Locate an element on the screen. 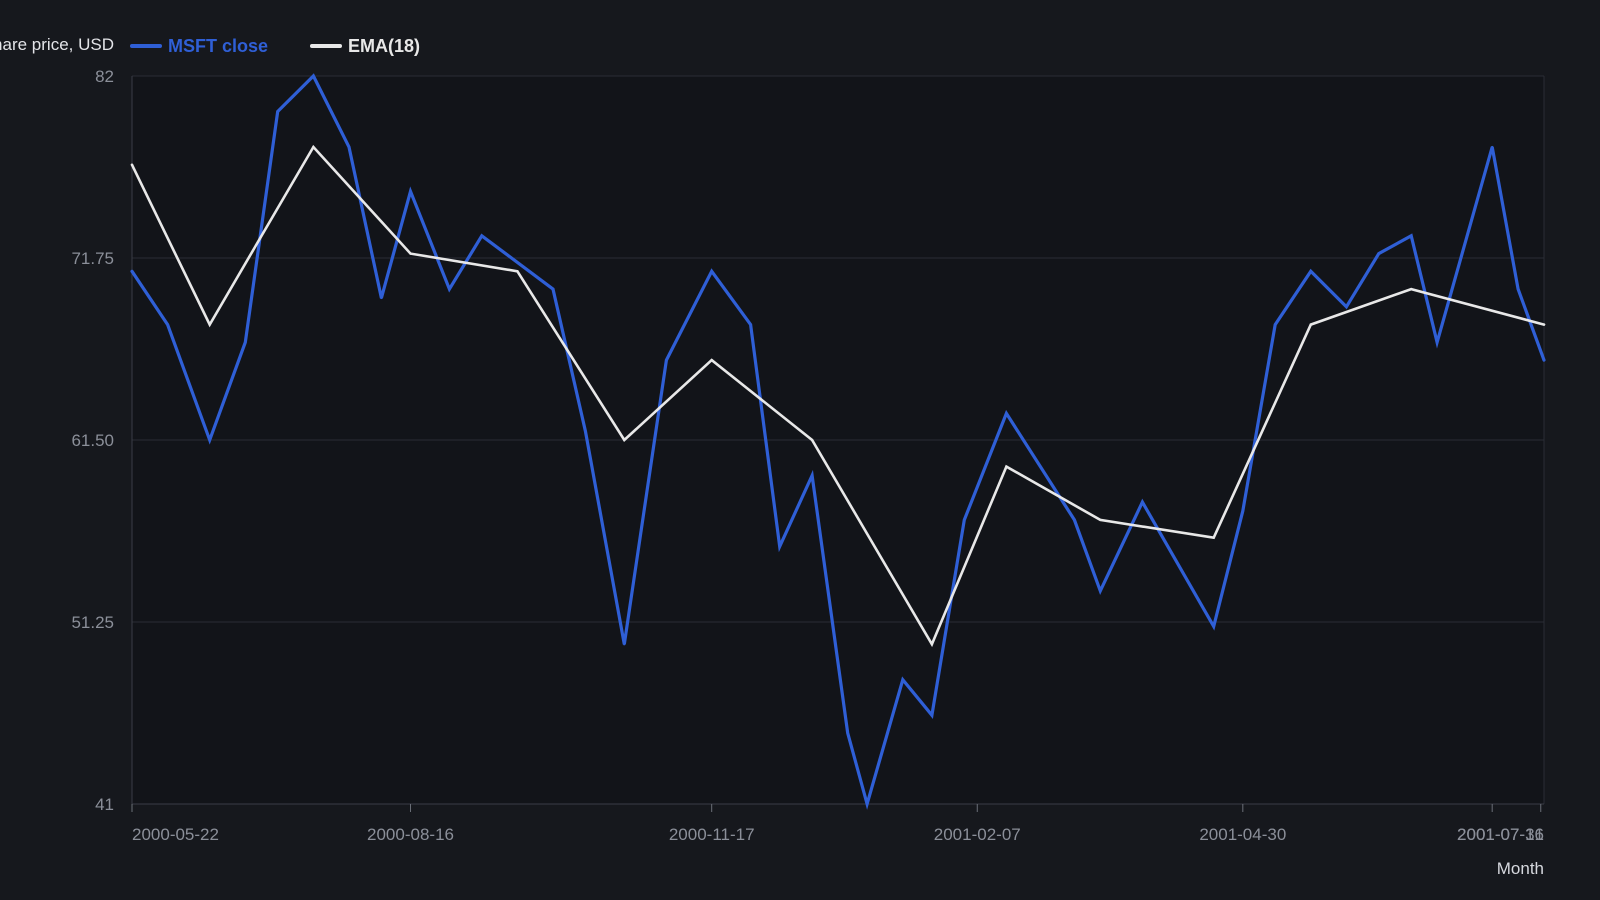  x-tick-label: 2000-11-17 is located at coordinates (712, 834).